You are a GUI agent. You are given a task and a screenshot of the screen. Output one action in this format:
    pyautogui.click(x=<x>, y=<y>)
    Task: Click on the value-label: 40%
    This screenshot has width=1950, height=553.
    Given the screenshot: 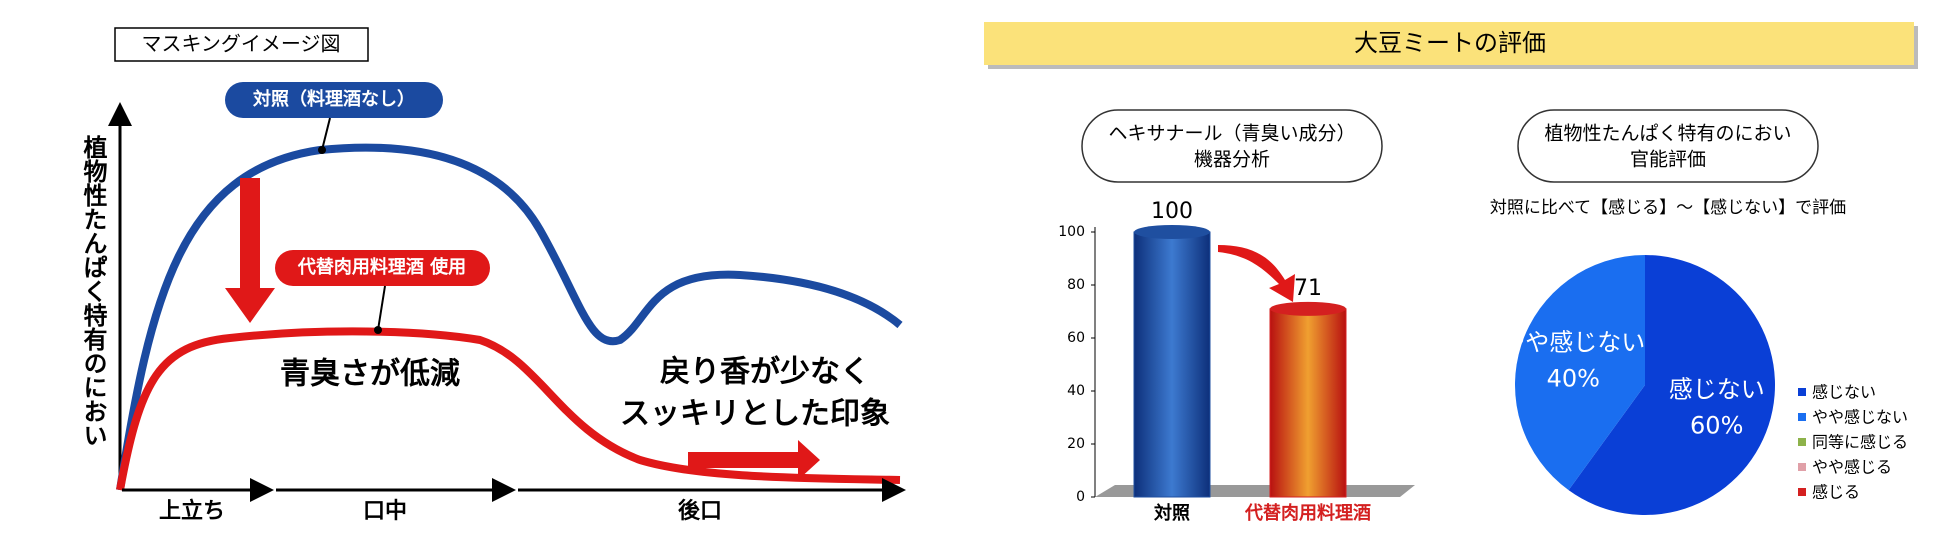 What is the action you would take?
    pyautogui.click(x=1573, y=379)
    